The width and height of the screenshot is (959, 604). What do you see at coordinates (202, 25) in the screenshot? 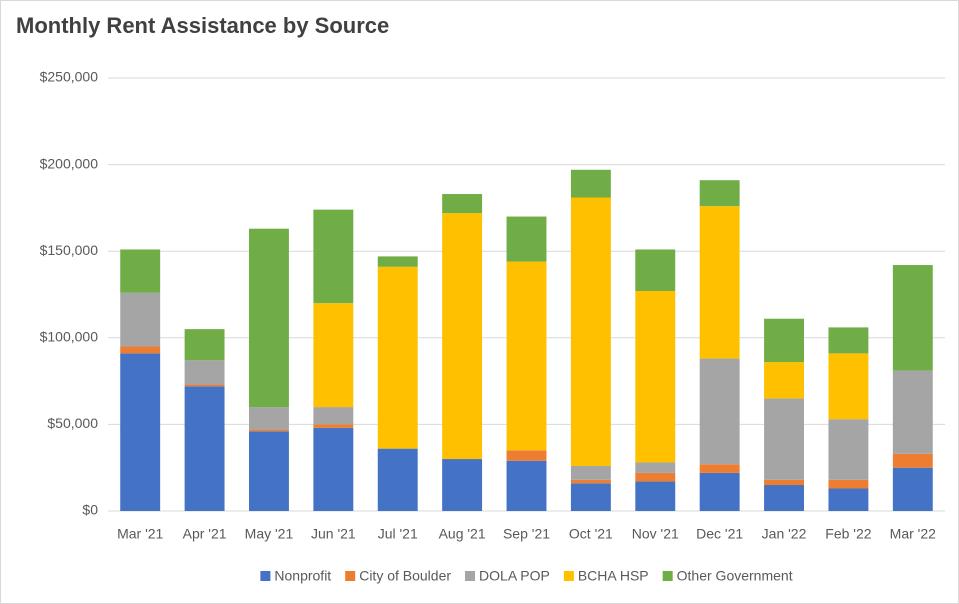
I see `chart-title: Monthly Rent Assistance by Source` at bounding box center [202, 25].